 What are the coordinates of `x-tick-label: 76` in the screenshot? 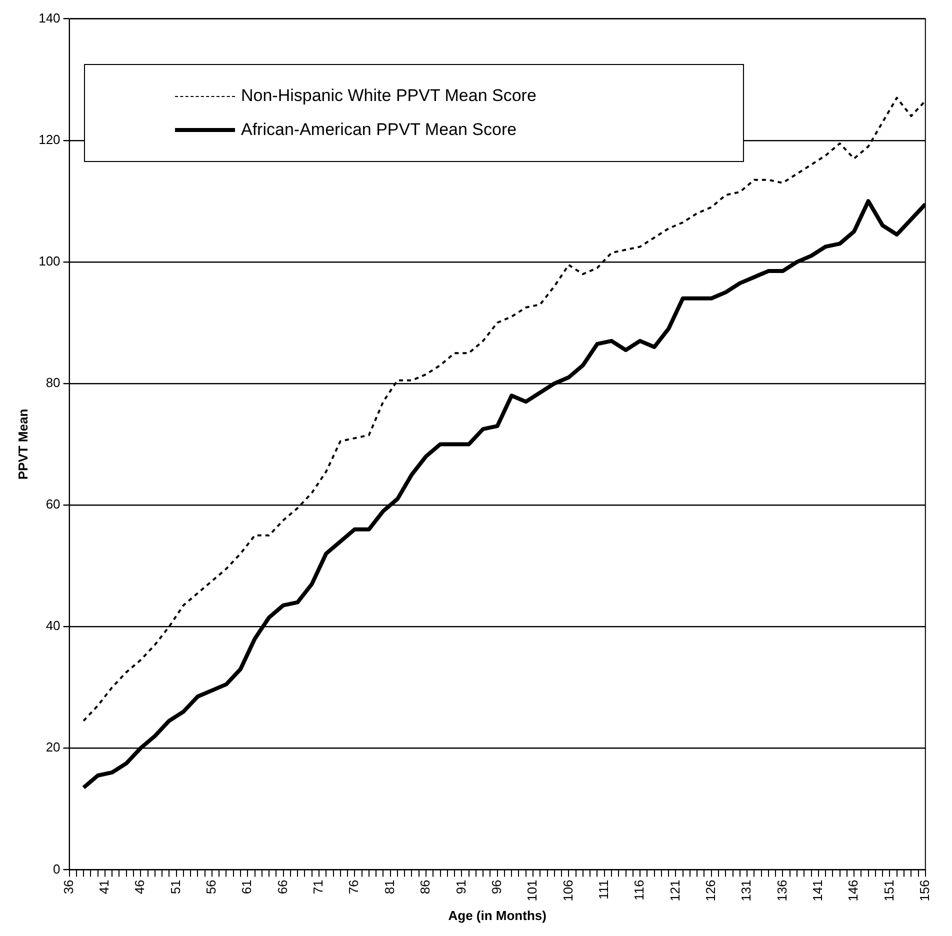 It's located at (354, 887).